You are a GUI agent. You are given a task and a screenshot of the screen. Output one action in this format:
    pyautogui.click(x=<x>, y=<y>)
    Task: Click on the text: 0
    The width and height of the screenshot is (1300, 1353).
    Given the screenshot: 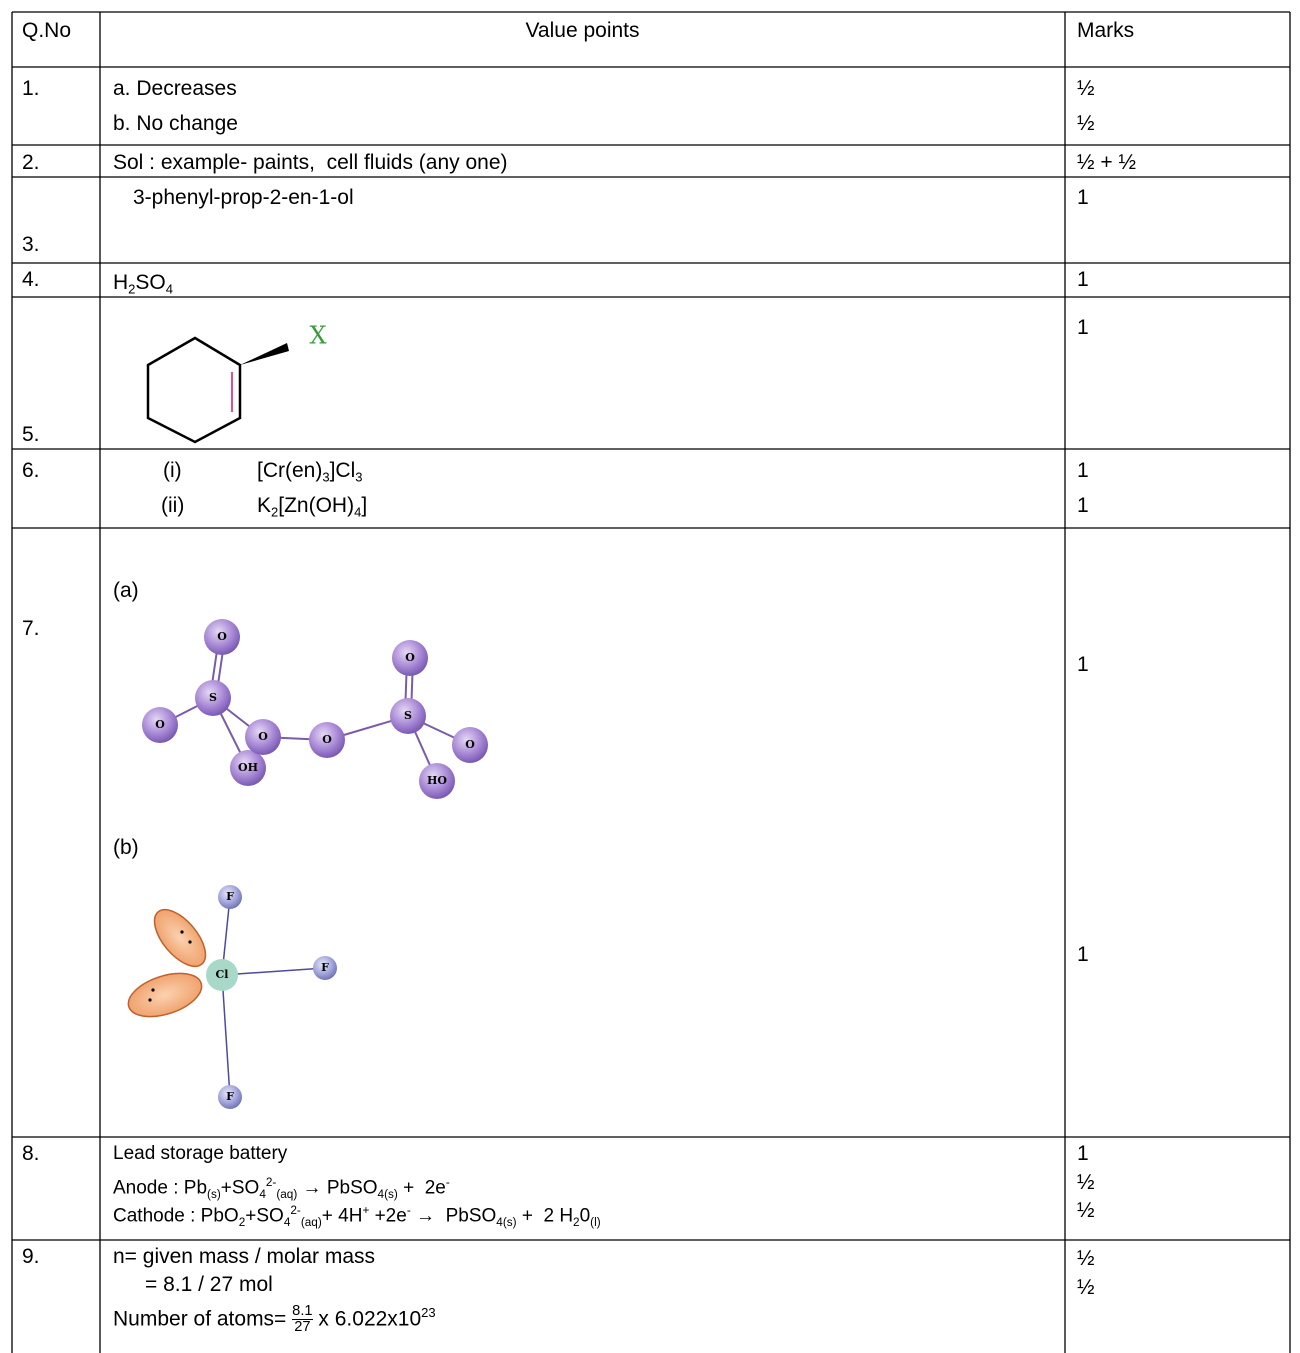 What is the action you would take?
    pyautogui.click(x=585, y=1216)
    